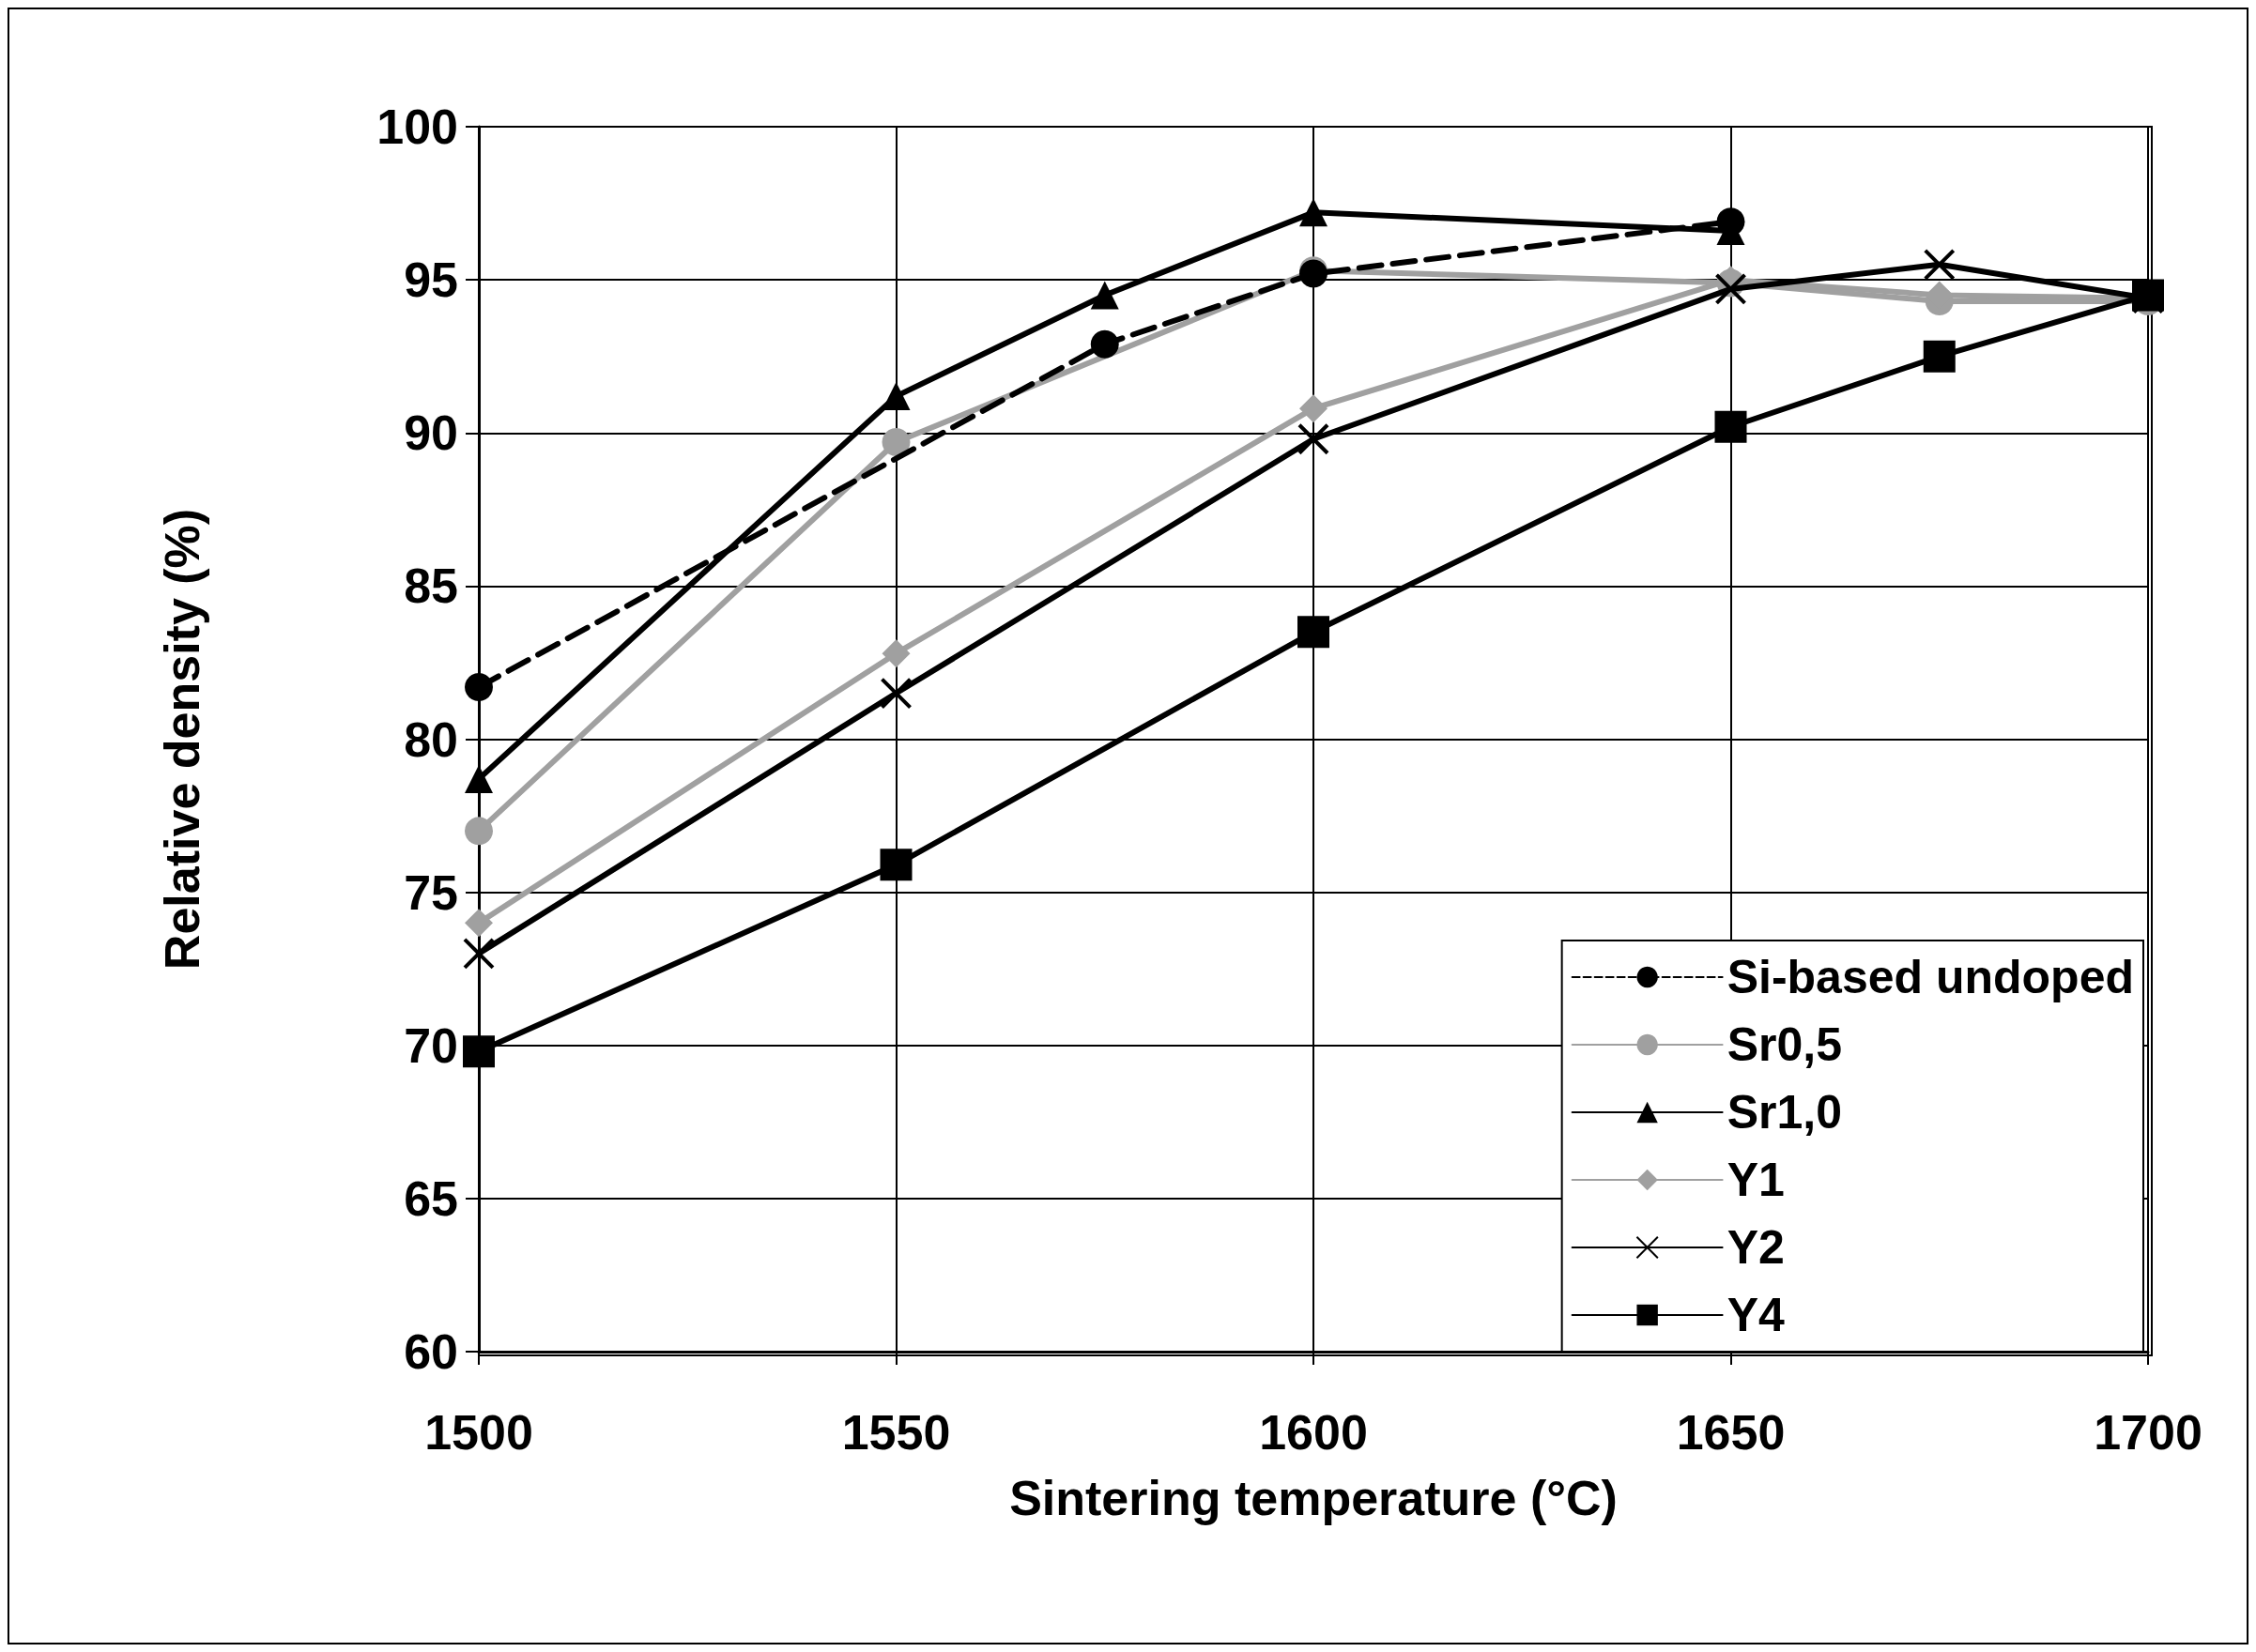 This screenshot has height=1652, width=2256. Describe the element at coordinates (431, 1198) in the screenshot. I see `y-tick-label: 65` at that location.